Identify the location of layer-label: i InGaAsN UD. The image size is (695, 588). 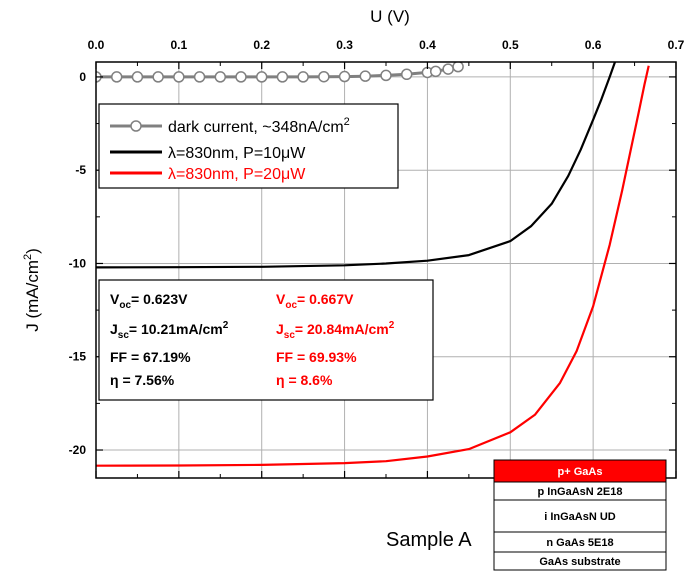
(580, 517).